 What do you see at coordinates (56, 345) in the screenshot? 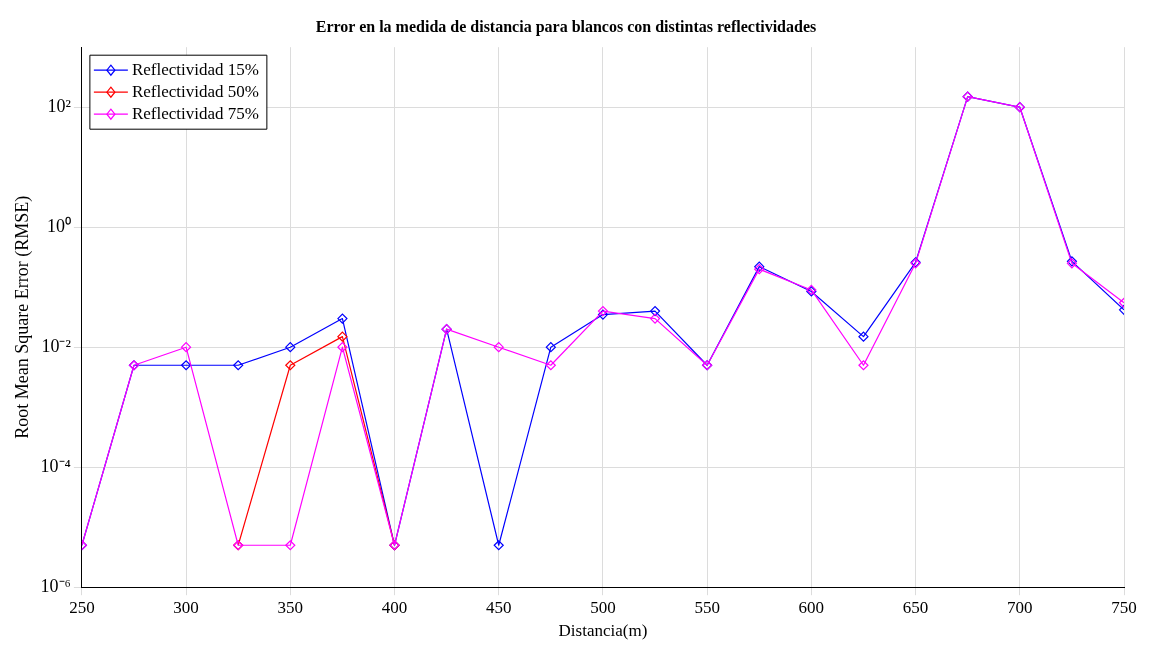
I see `y-tick-label: 10⁻²` at bounding box center [56, 345].